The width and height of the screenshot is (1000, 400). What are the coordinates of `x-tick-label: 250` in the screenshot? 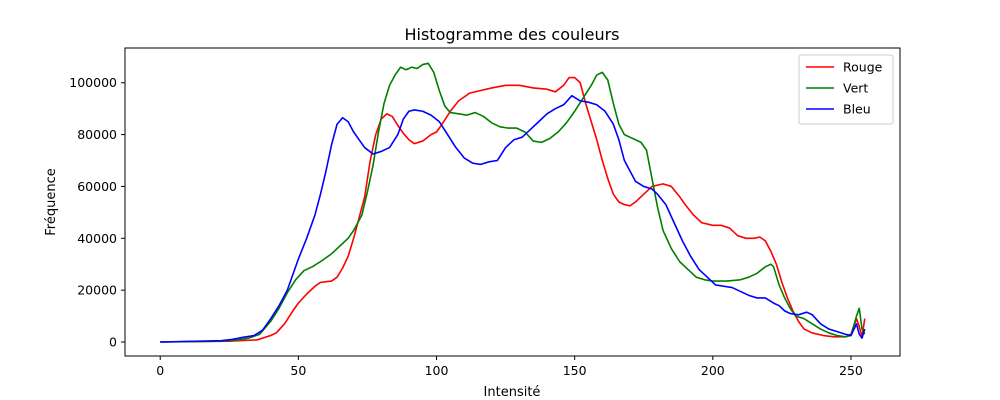 It's located at (851, 370).